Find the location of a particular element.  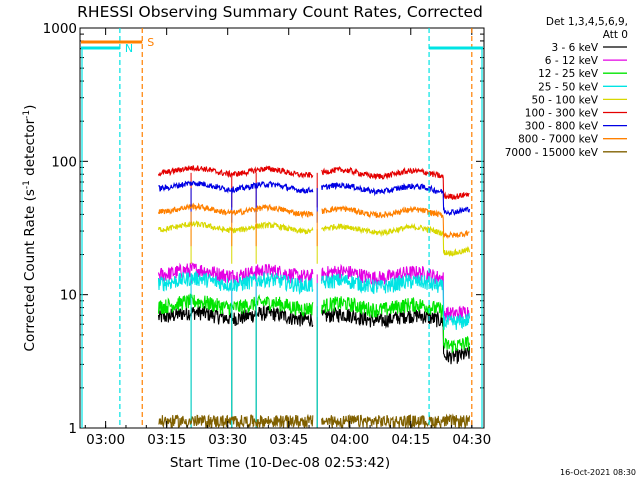

legend-header-line1: Det 1,3,4,5,6,9, is located at coordinates (587, 22).